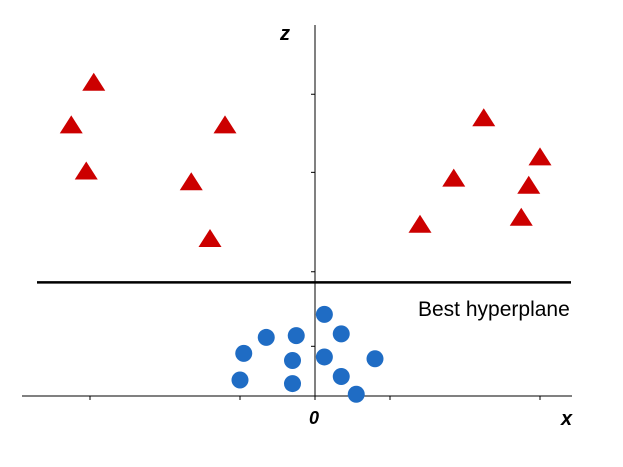 Image resolution: width=623 pixels, height=467 pixels. Describe the element at coordinates (314, 418) in the screenshot. I see `origin-label: 0` at that location.